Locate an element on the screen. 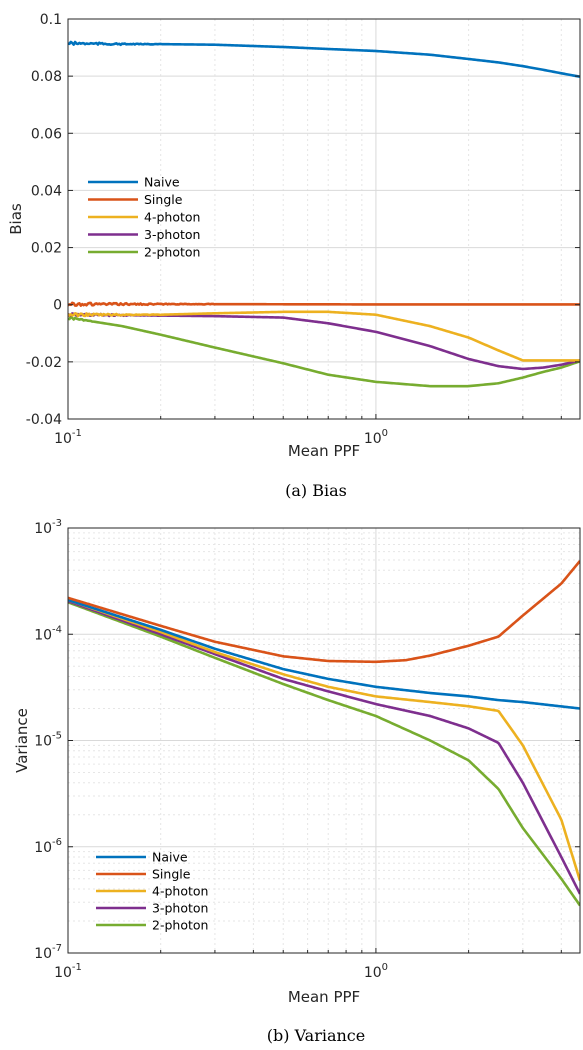 This screenshot has width=583, height=1050. y-tick-label: 0.1 is located at coordinates (51, 20).